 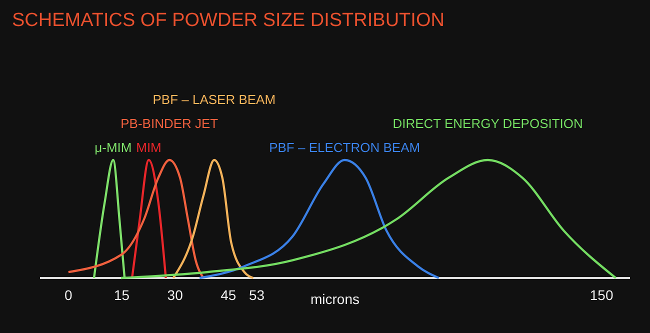 What do you see at coordinates (169, 123) in the screenshot?
I see `text: PB-BINDER JET` at bounding box center [169, 123].